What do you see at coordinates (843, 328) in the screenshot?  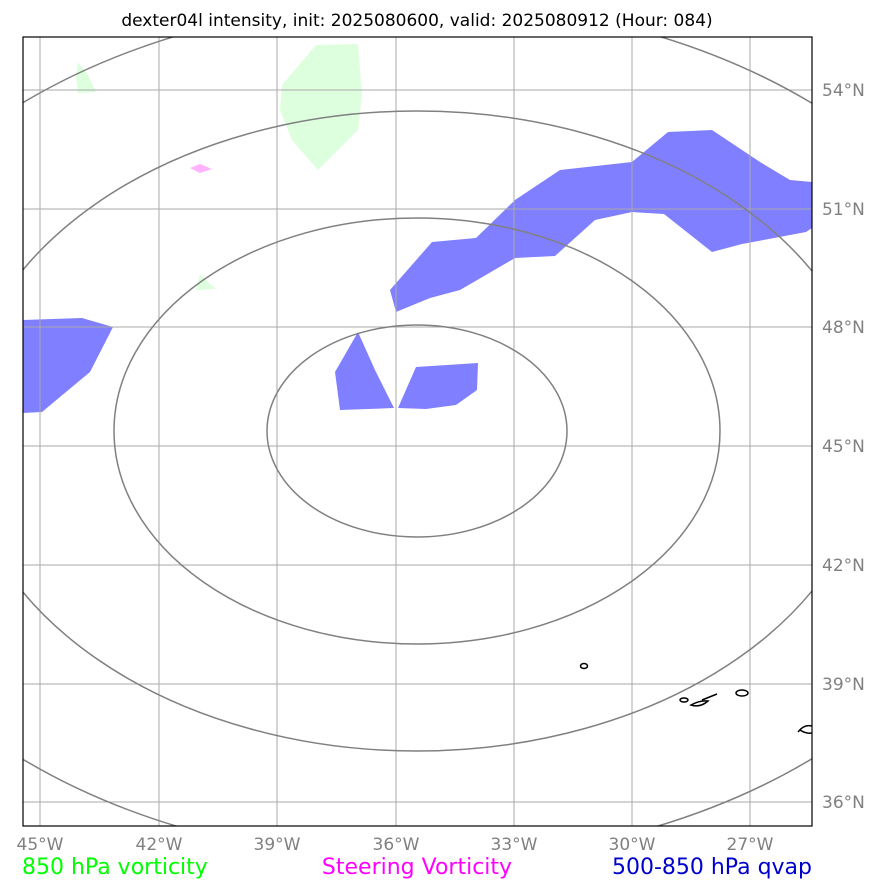 I see `y-tick-label: 48°N` at bounding box center [843, 328].